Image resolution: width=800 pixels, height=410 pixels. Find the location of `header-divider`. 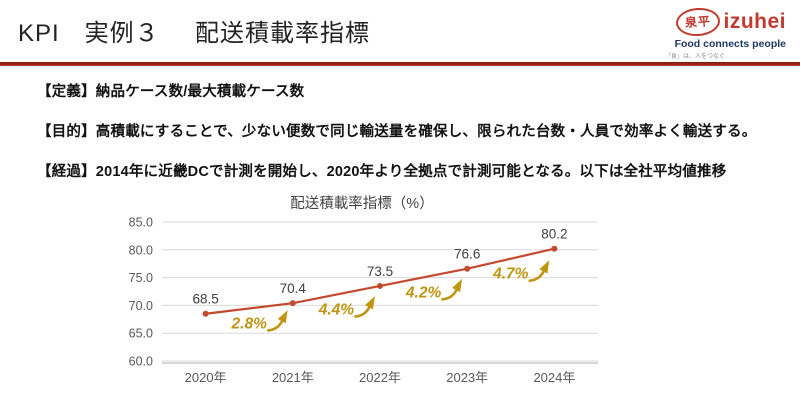

header-divider is located at coordinates (400, 64).